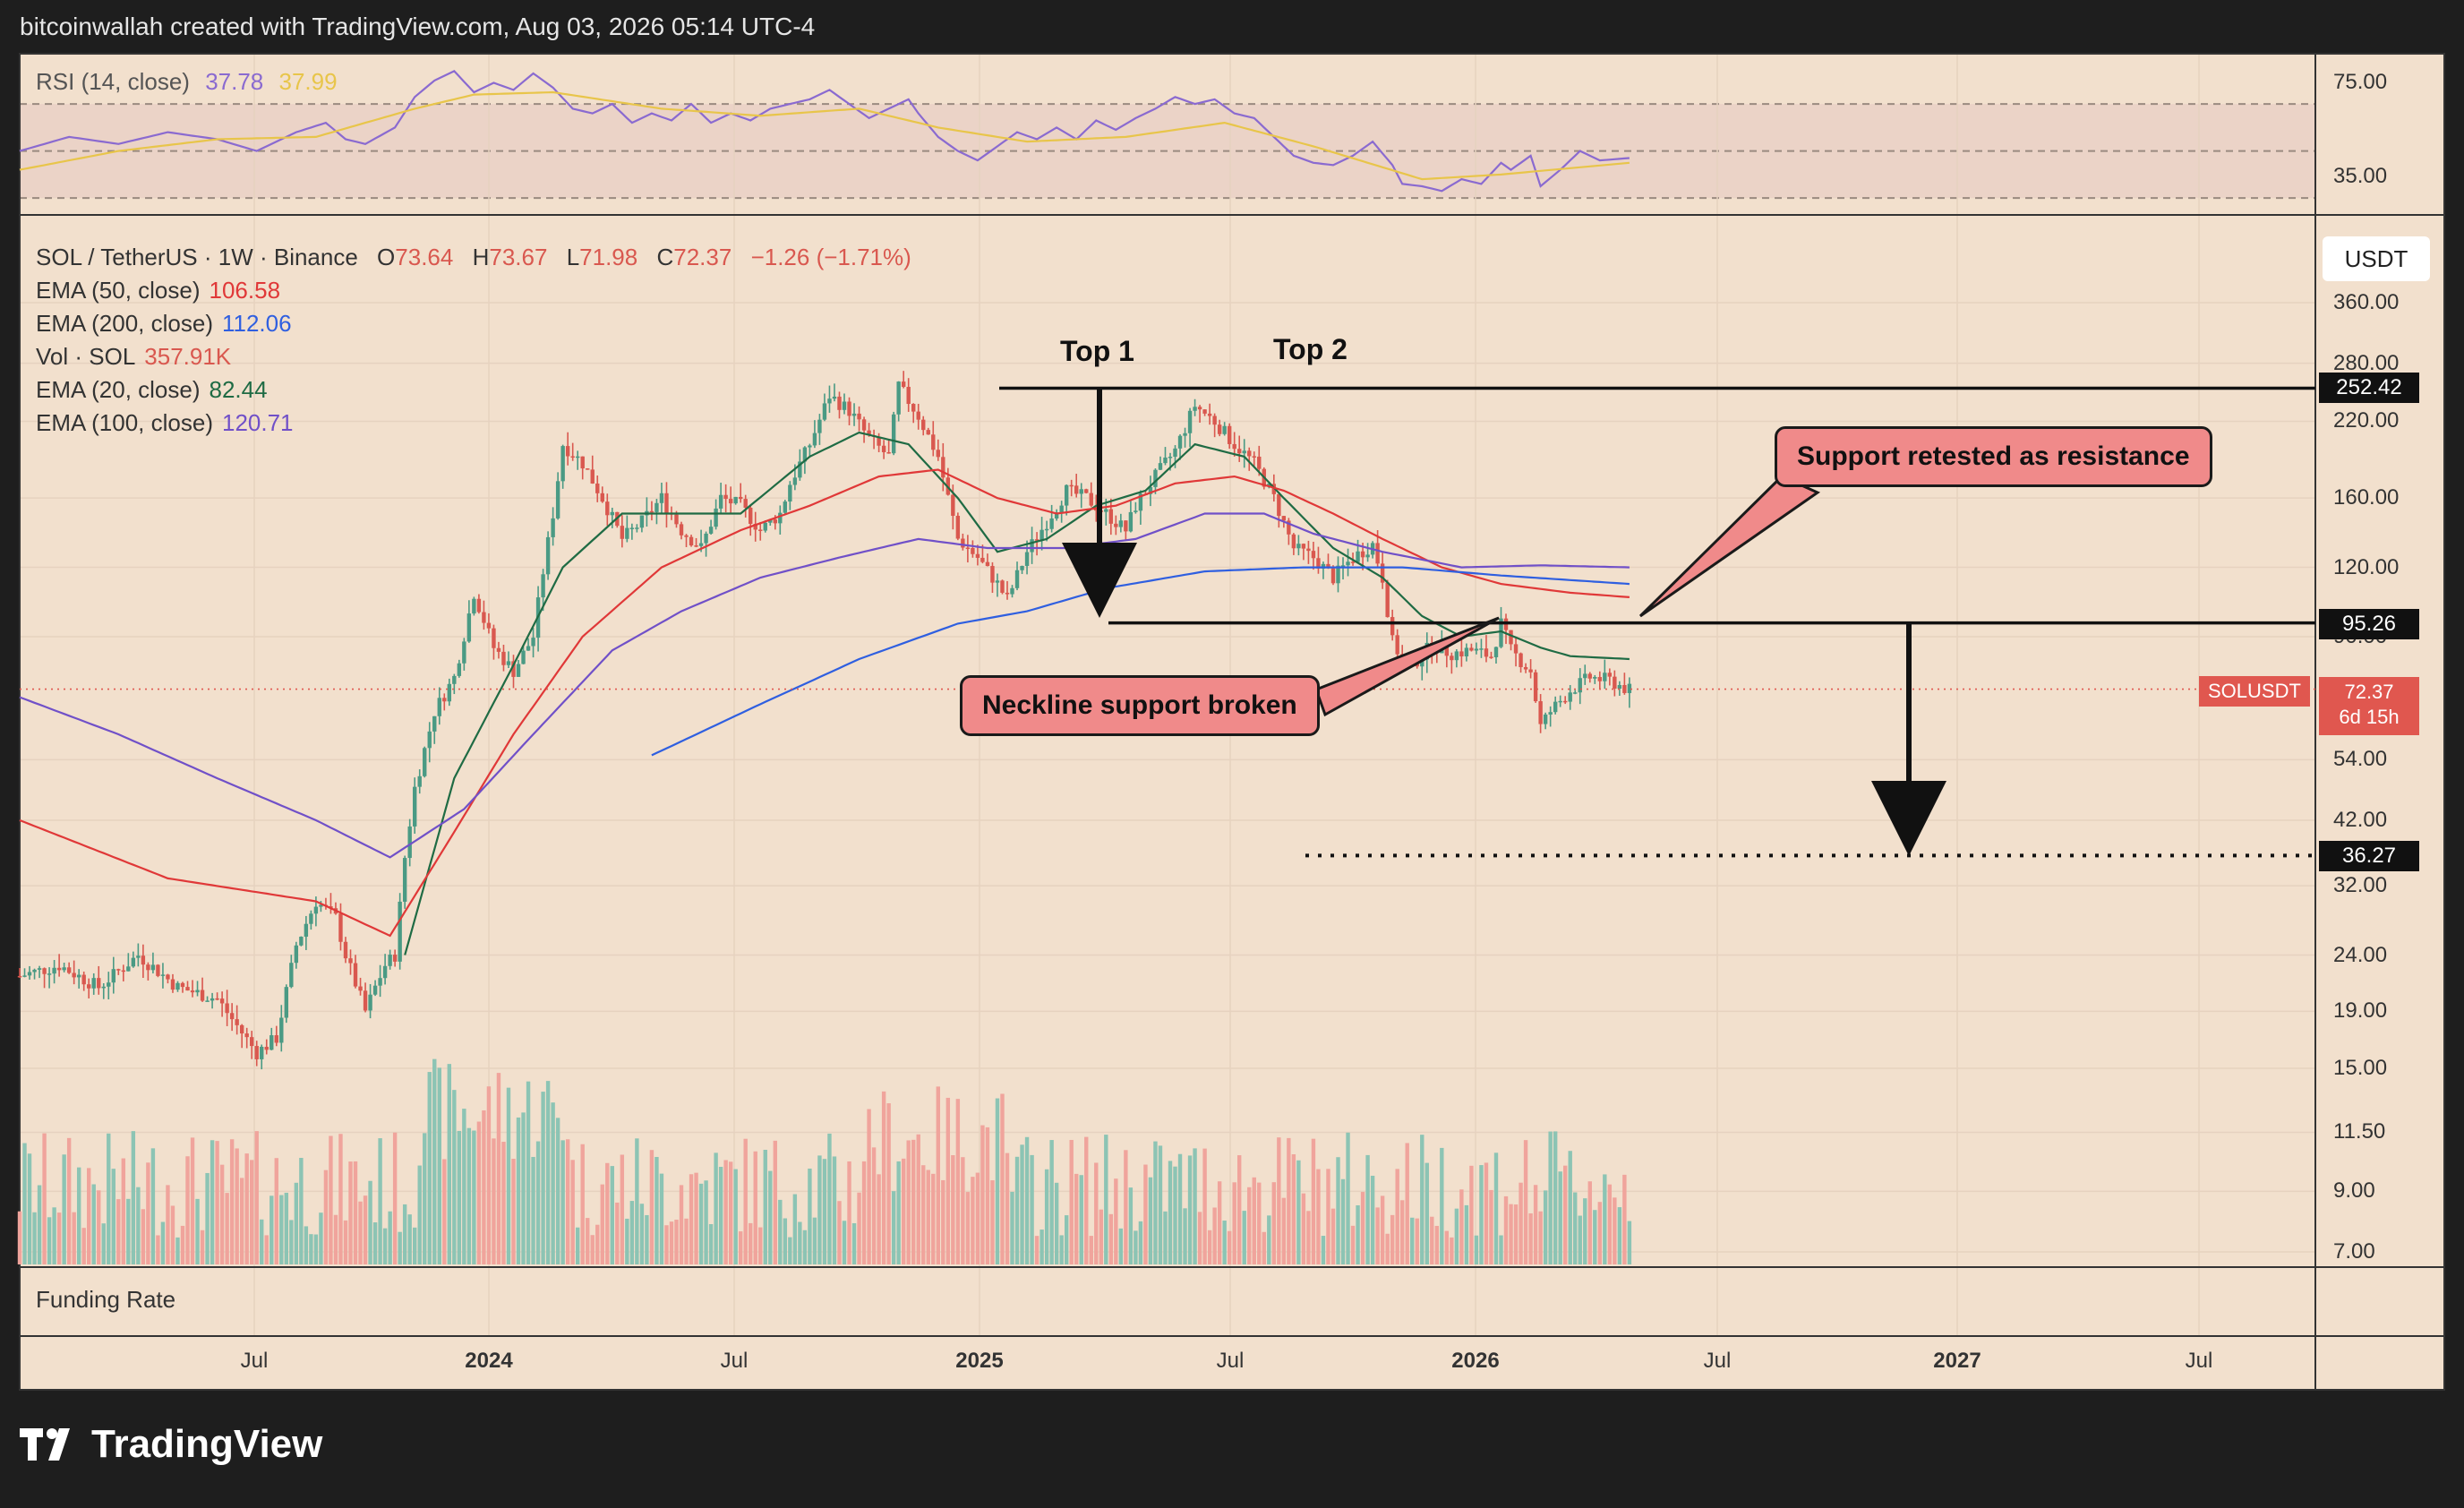 This screenshot has height=1508, width=2464. Describe the element at coordinates (1097, 351) in the screenshot. I see `top1-label: Top 1` at that location.